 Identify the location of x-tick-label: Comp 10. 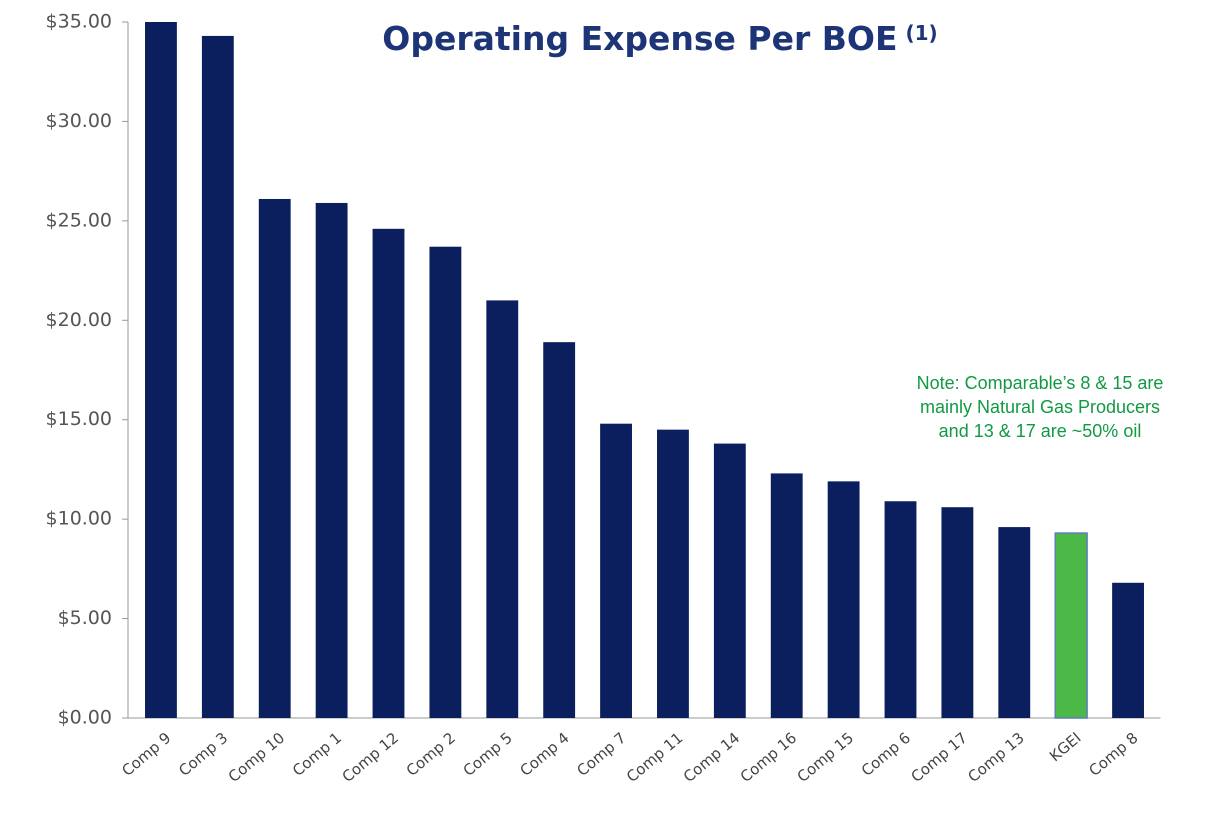
(256, 757).